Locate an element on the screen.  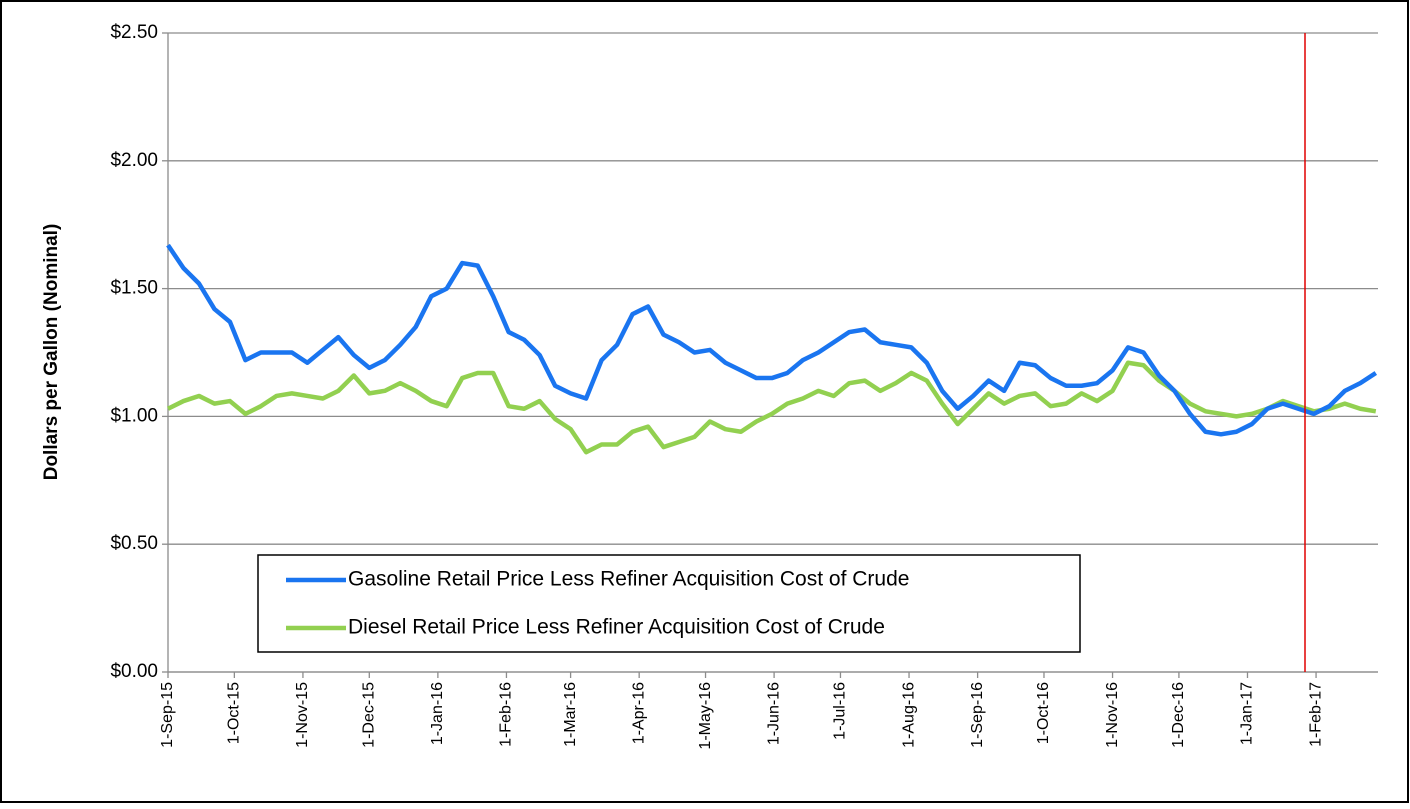
x-tick-label: 1-Mar-16 is located at coordinates (570, 714).